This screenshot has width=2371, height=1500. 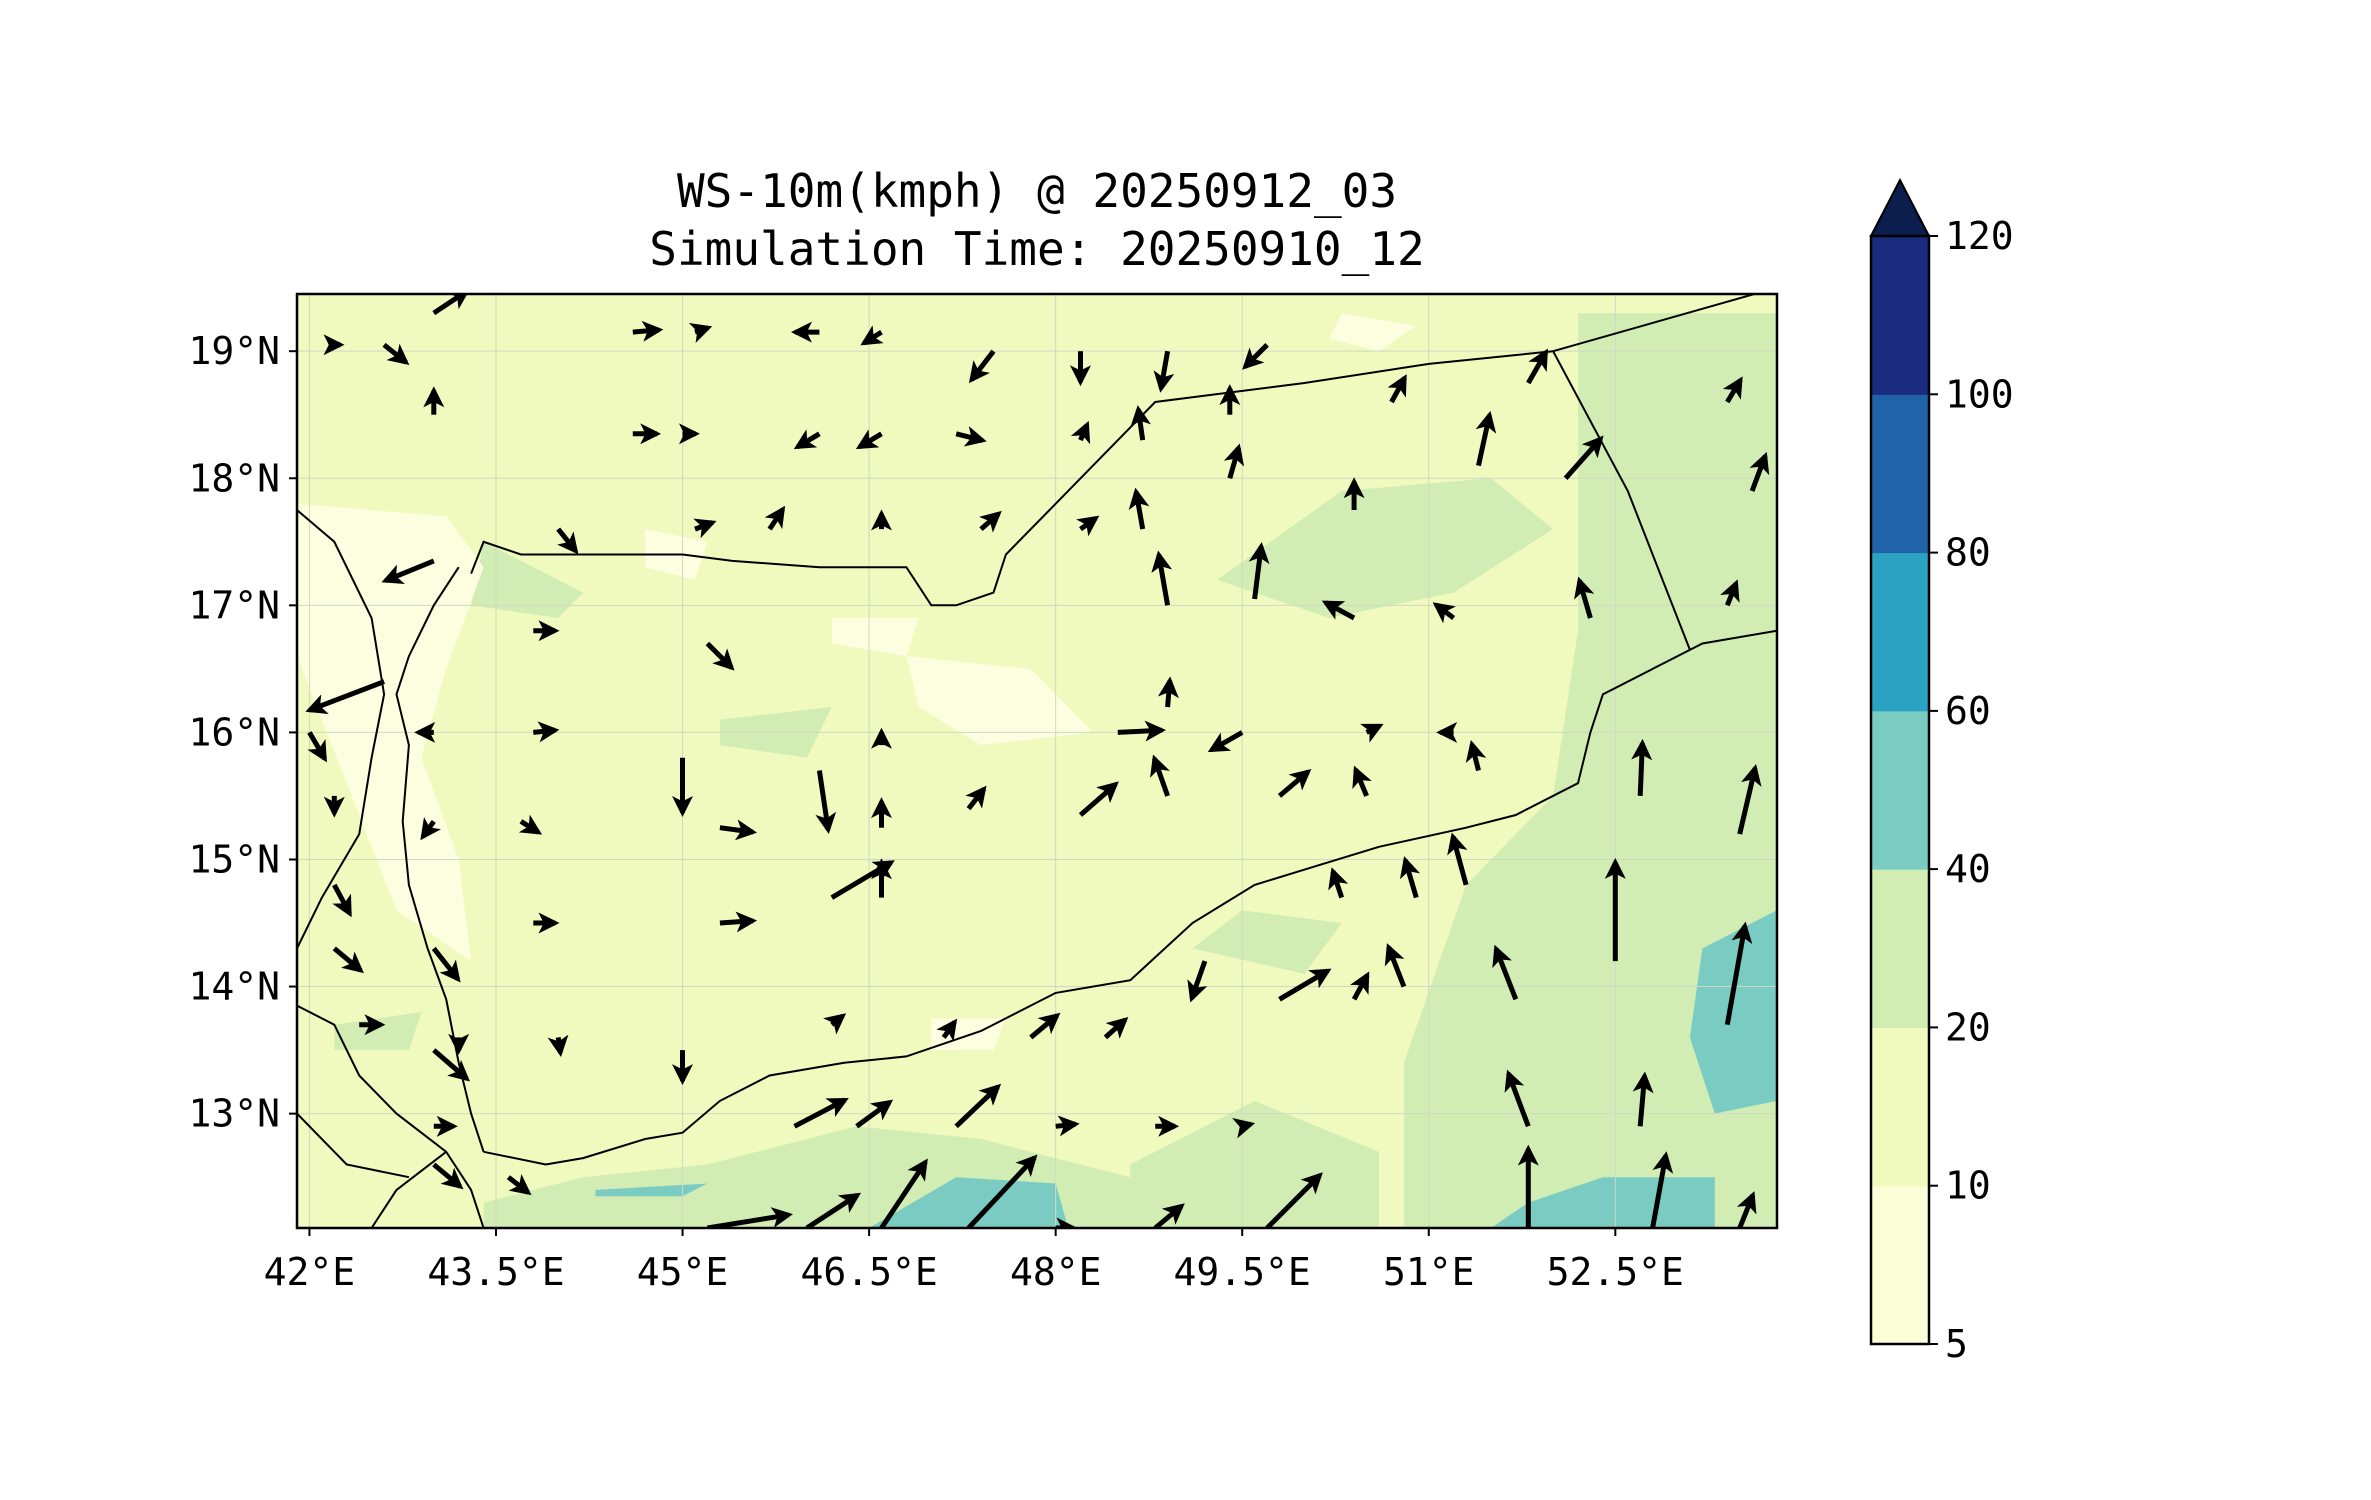 What do you see at coordinates (683, 1272) in the screenshot?
I see `lon-tick-label: 45°E` at bounding box center [683, 1272].